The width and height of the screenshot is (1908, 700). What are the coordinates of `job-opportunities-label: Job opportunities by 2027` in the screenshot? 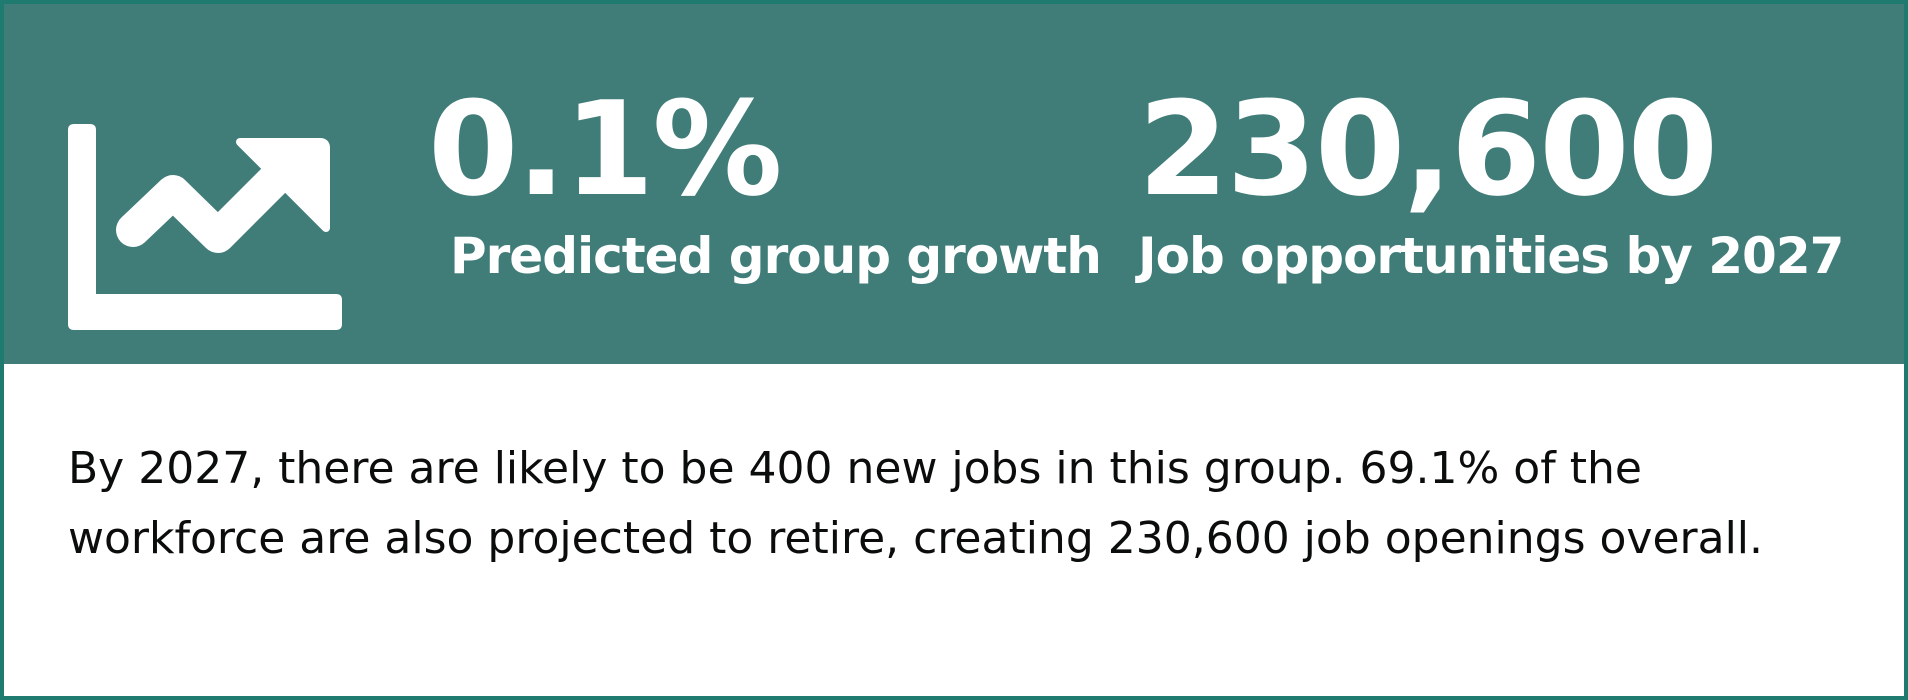 It's located at (1491, 256).